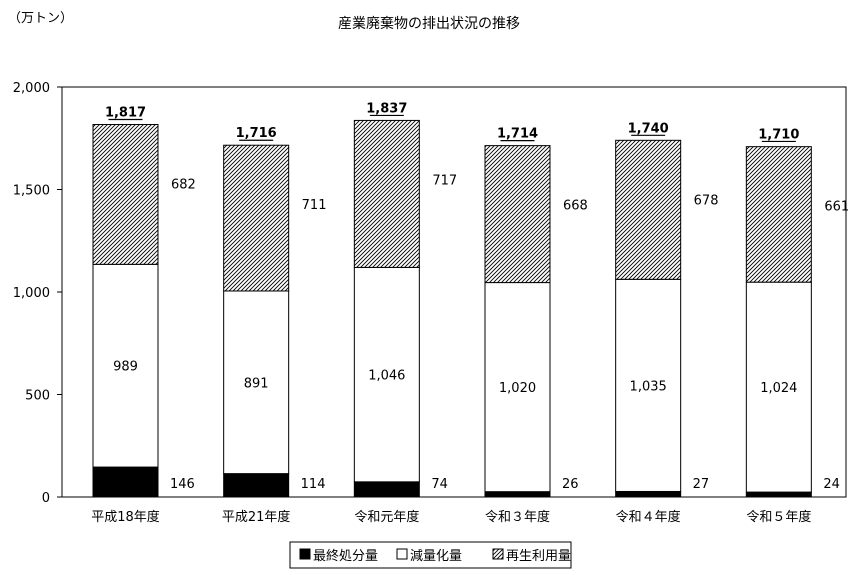  Describe the element at coordinates (31, 88) in the screenshot. I see `y-tick-label: 2,000` at that location.